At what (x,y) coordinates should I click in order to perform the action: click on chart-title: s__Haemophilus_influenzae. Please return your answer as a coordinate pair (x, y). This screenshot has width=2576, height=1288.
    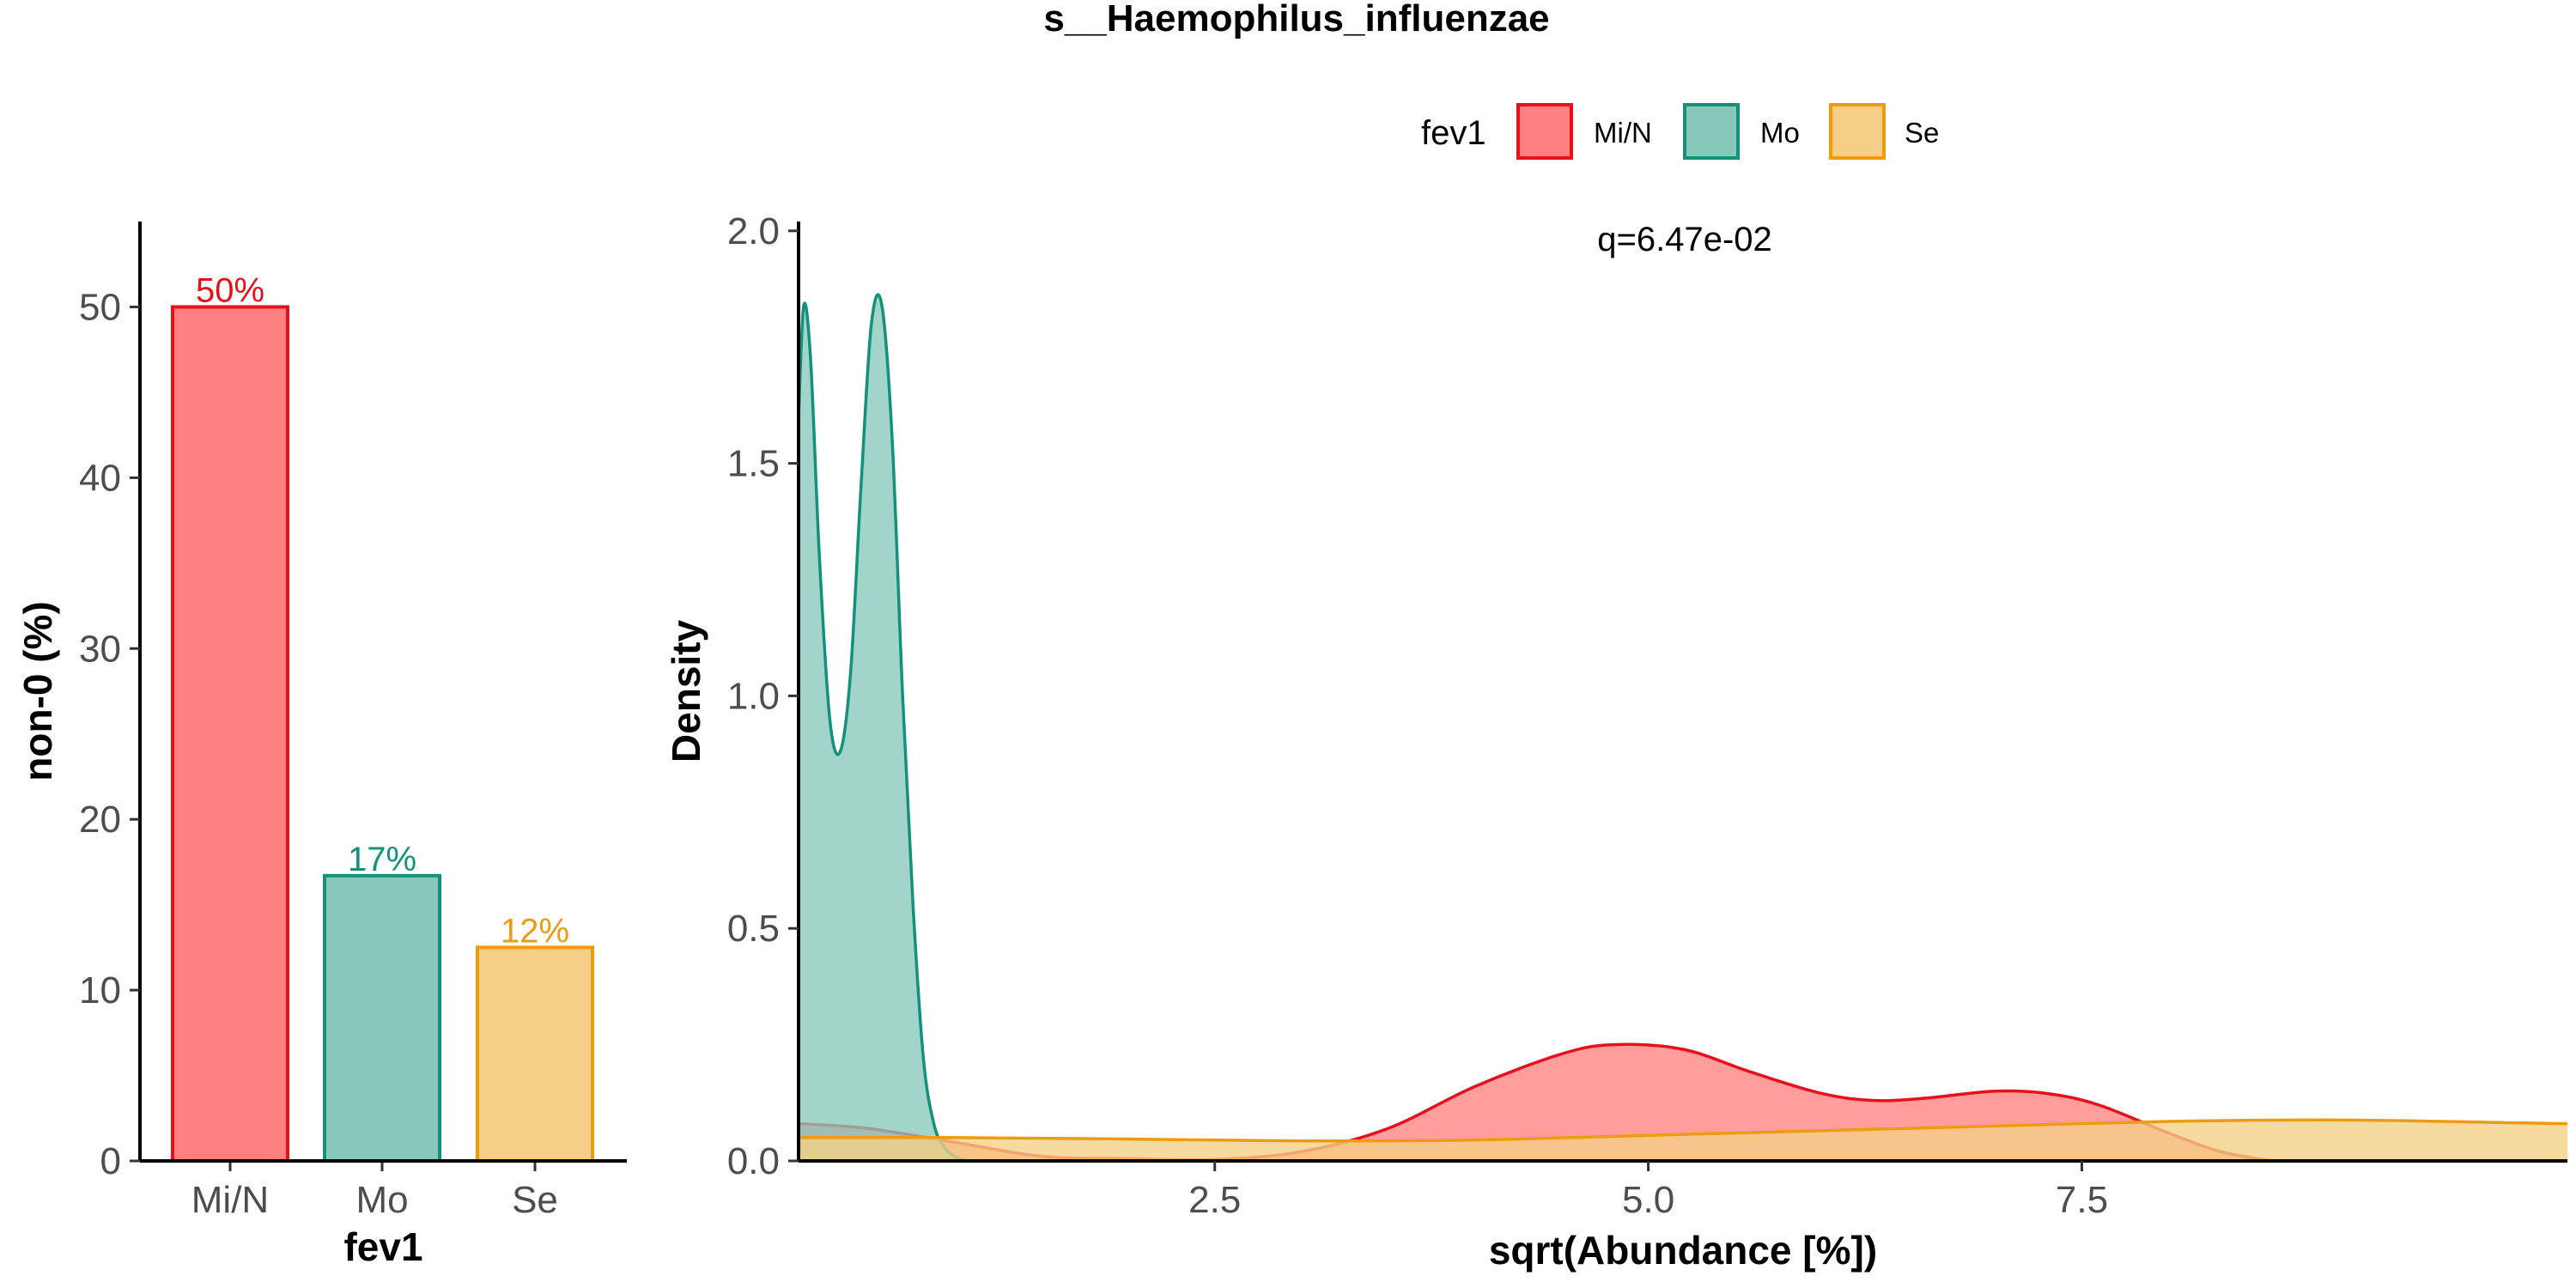
    Looking at the image, I should click on (1296, 19).